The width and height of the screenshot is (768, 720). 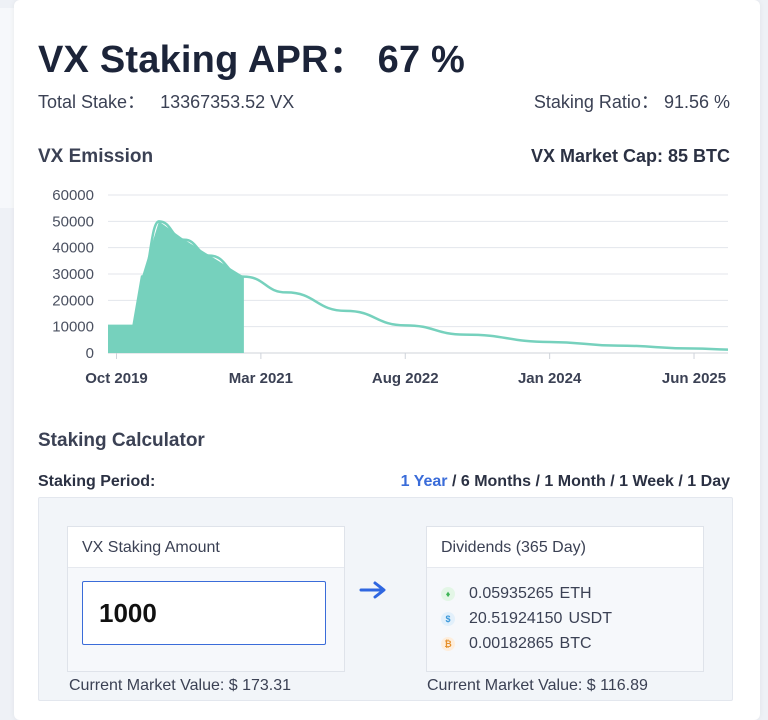 I want to click on dividend-btc: ₿ 0.00182865 BTC, so click(x=516, y=644).